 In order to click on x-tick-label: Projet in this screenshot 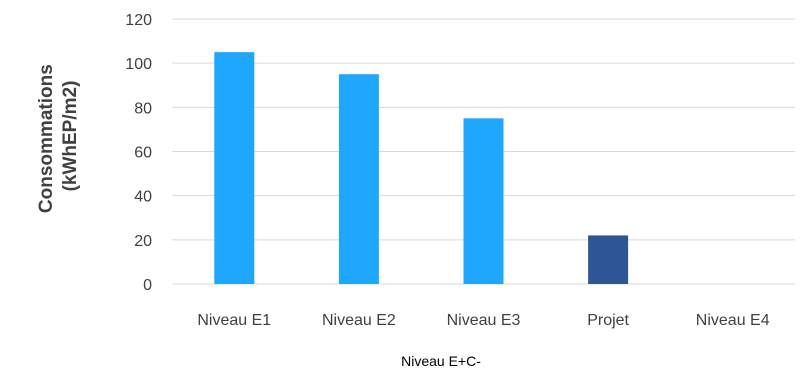, I will do `click(608, 320)`.